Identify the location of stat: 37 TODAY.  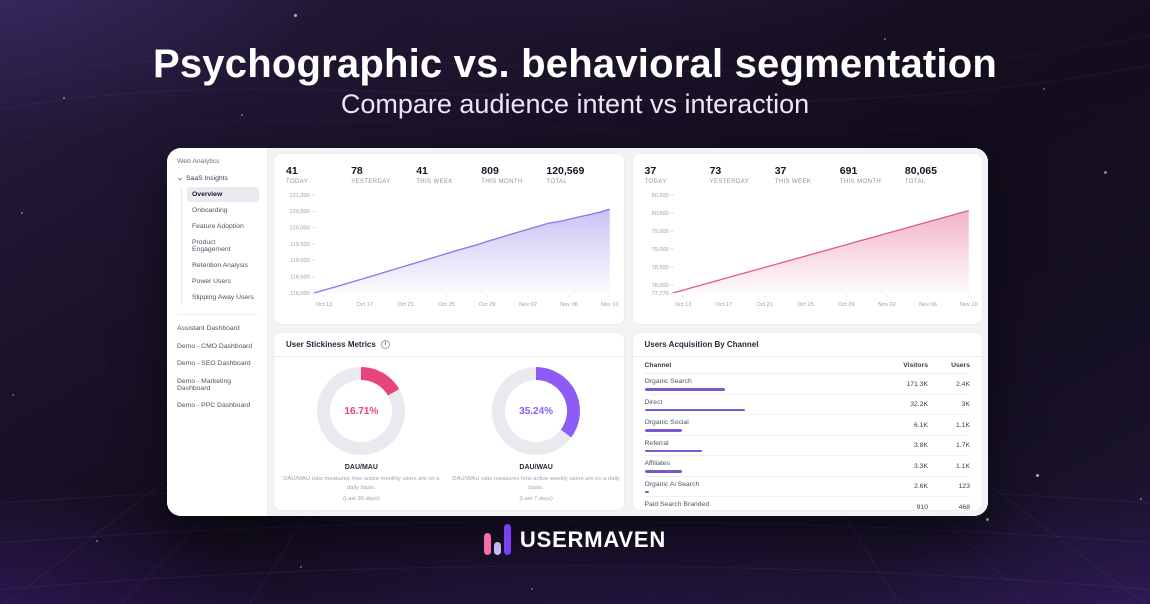
(677, 175).